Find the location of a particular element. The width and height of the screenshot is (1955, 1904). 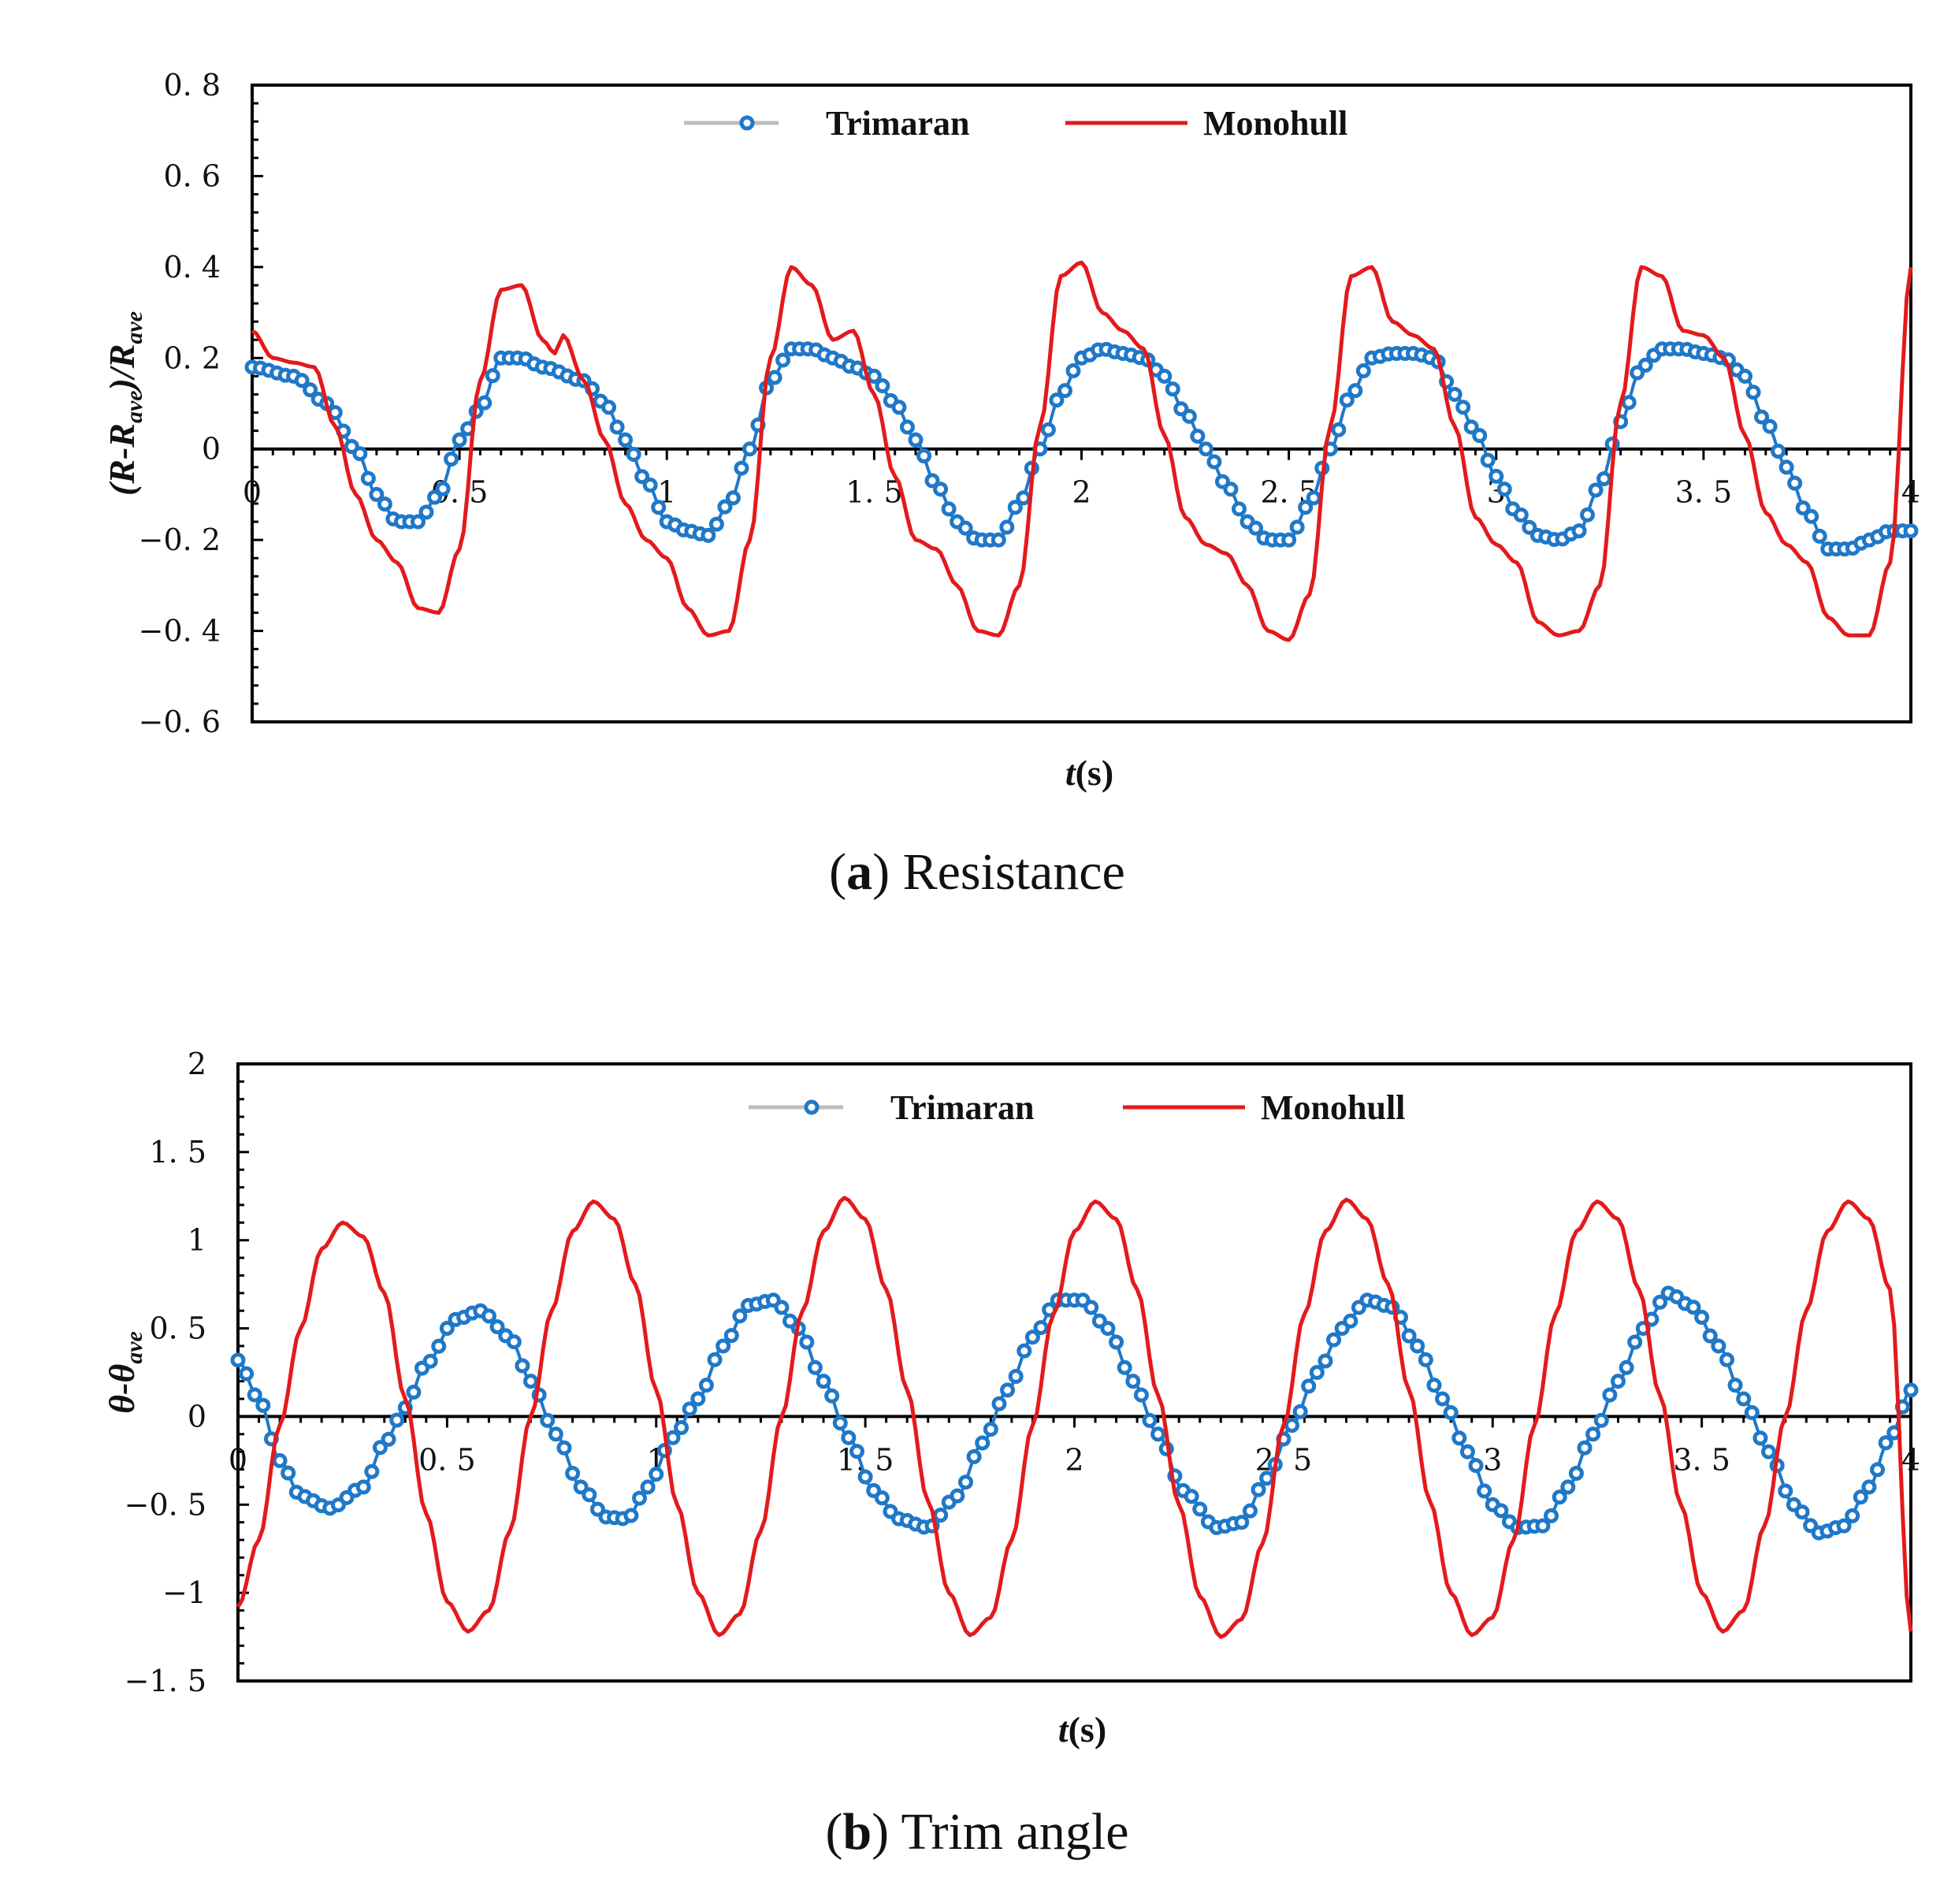

y-tick-label: −0. 5 is located at coordinates (165, 1504).